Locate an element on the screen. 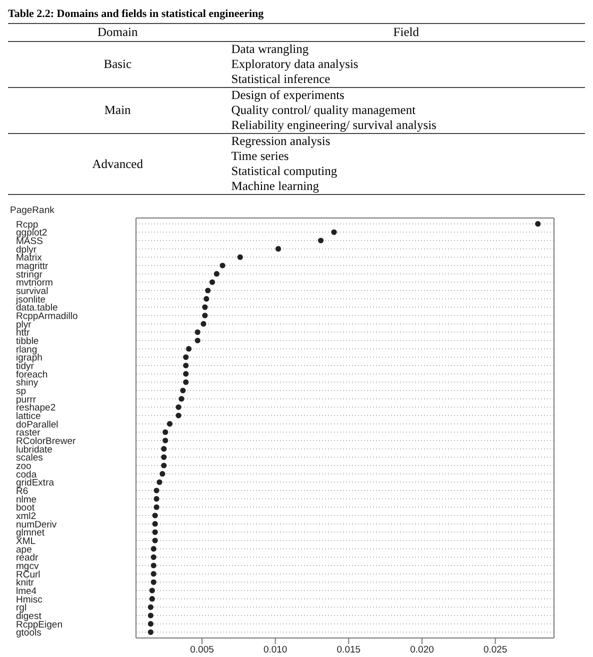  y-tick-label: rgl is located at coordinates (21, 608).